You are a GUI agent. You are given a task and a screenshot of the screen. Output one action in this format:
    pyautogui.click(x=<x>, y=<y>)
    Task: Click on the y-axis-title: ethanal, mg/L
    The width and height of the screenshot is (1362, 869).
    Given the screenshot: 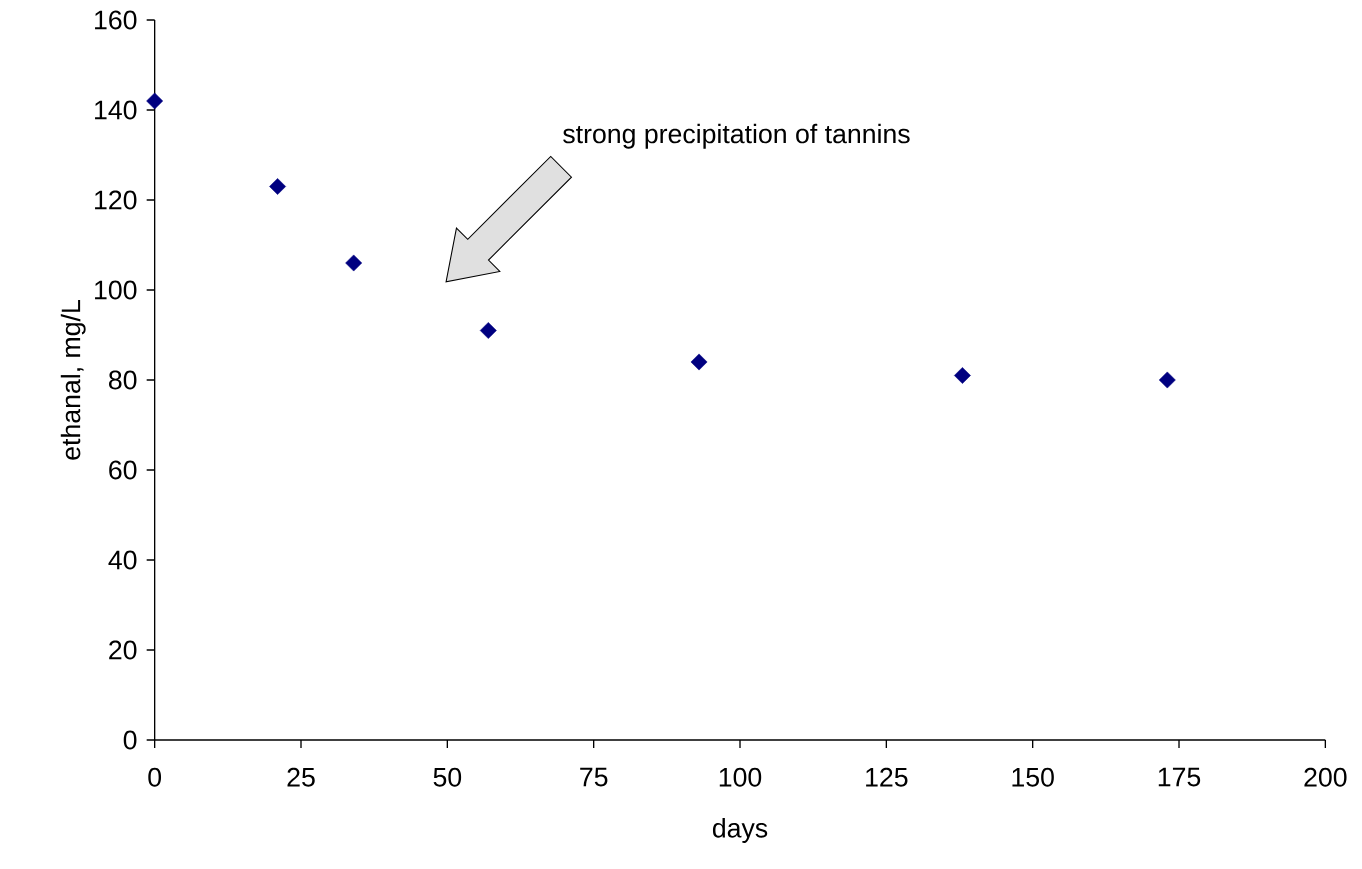 What is the action you would take?
    pyautogui.click(x=73, y=379)
    